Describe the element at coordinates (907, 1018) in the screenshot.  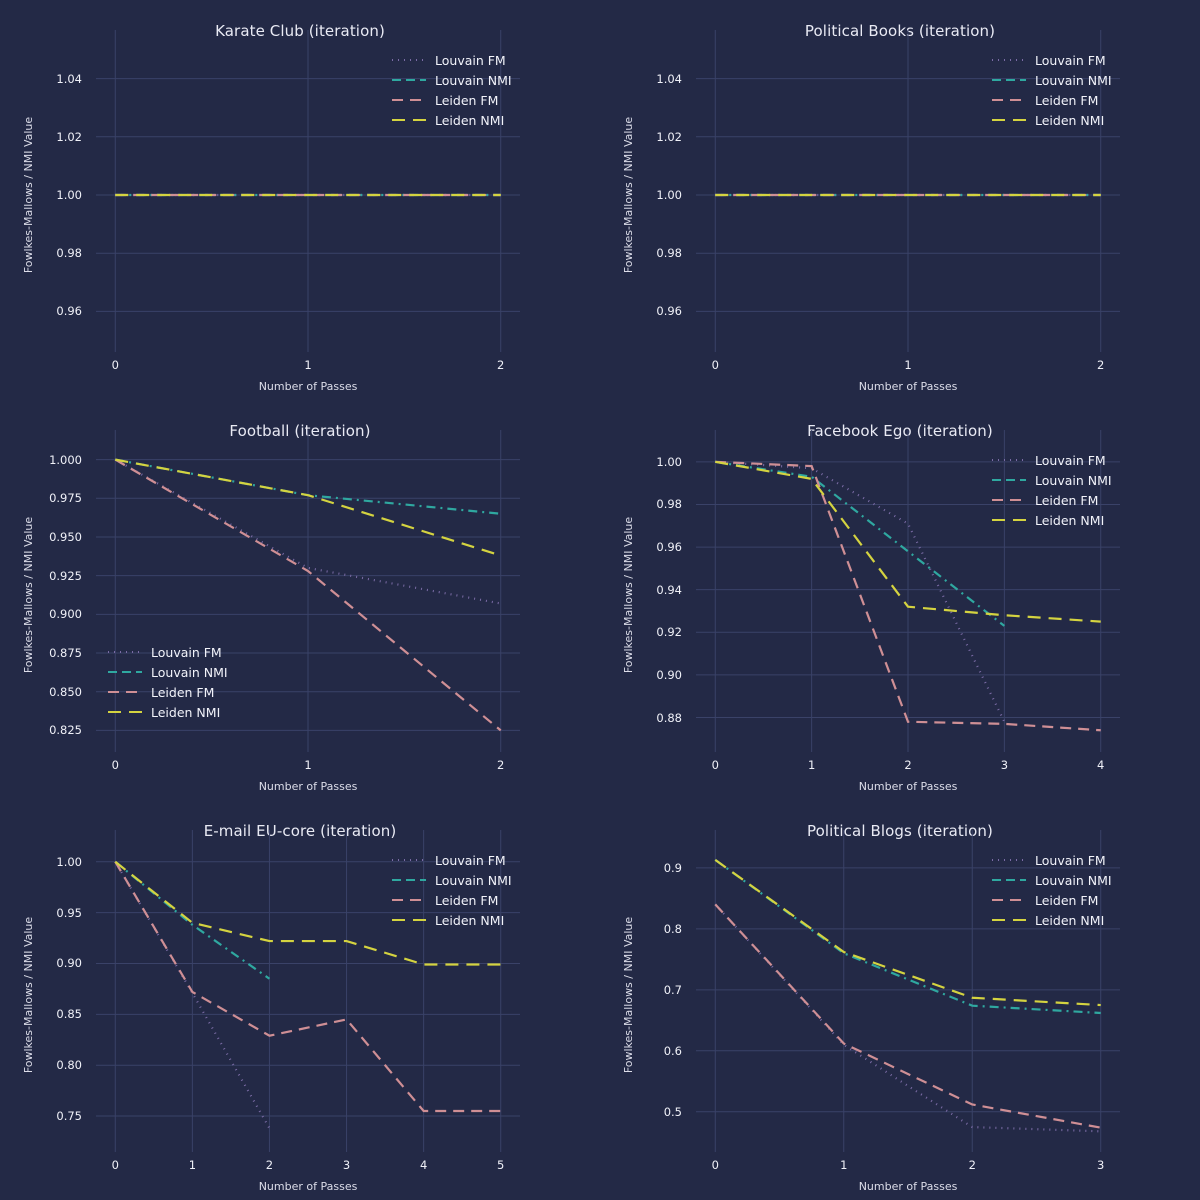
I see `series-line-louvain_fm` at that location.